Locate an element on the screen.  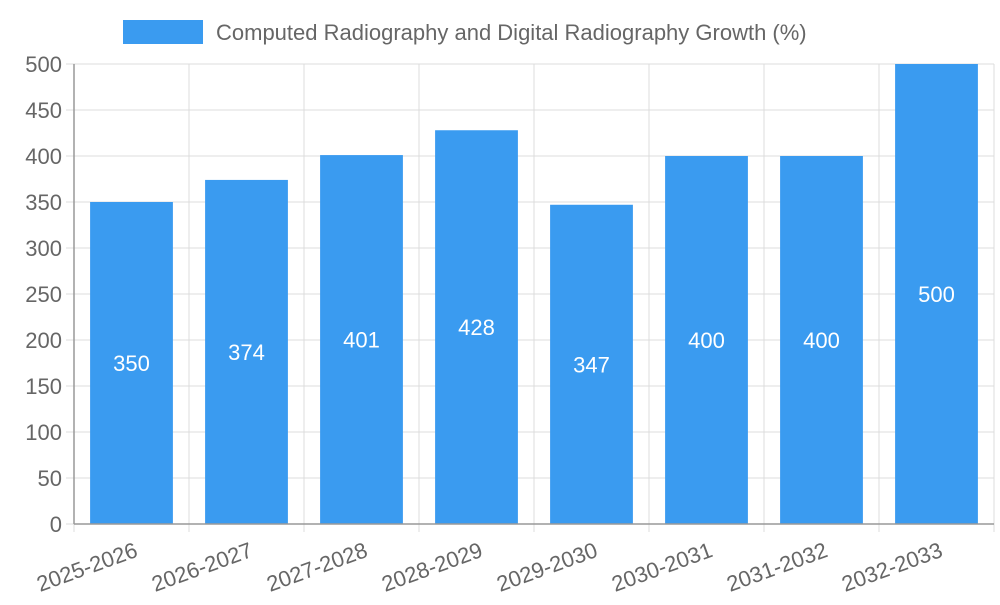
bar-value-label: 428 is located at coordinates (476, 327).